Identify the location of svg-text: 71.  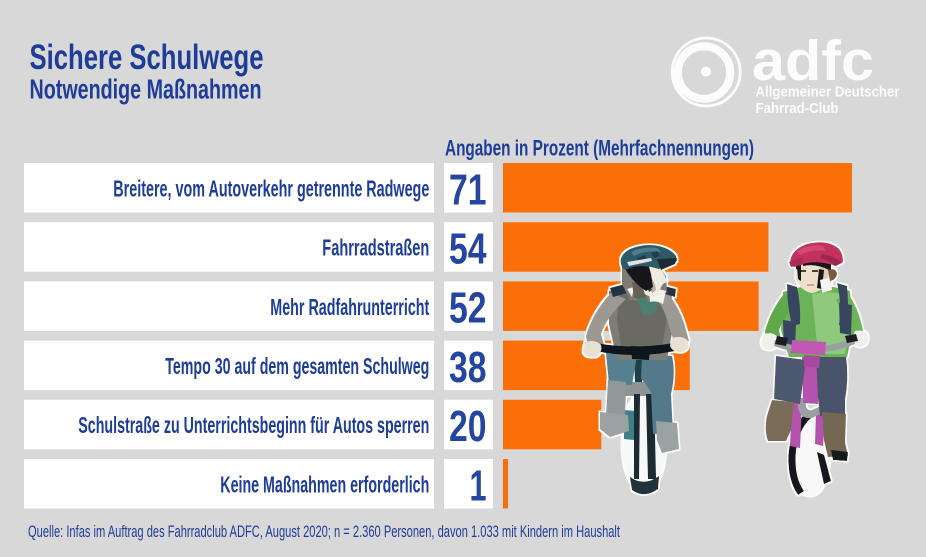
(468, 189).